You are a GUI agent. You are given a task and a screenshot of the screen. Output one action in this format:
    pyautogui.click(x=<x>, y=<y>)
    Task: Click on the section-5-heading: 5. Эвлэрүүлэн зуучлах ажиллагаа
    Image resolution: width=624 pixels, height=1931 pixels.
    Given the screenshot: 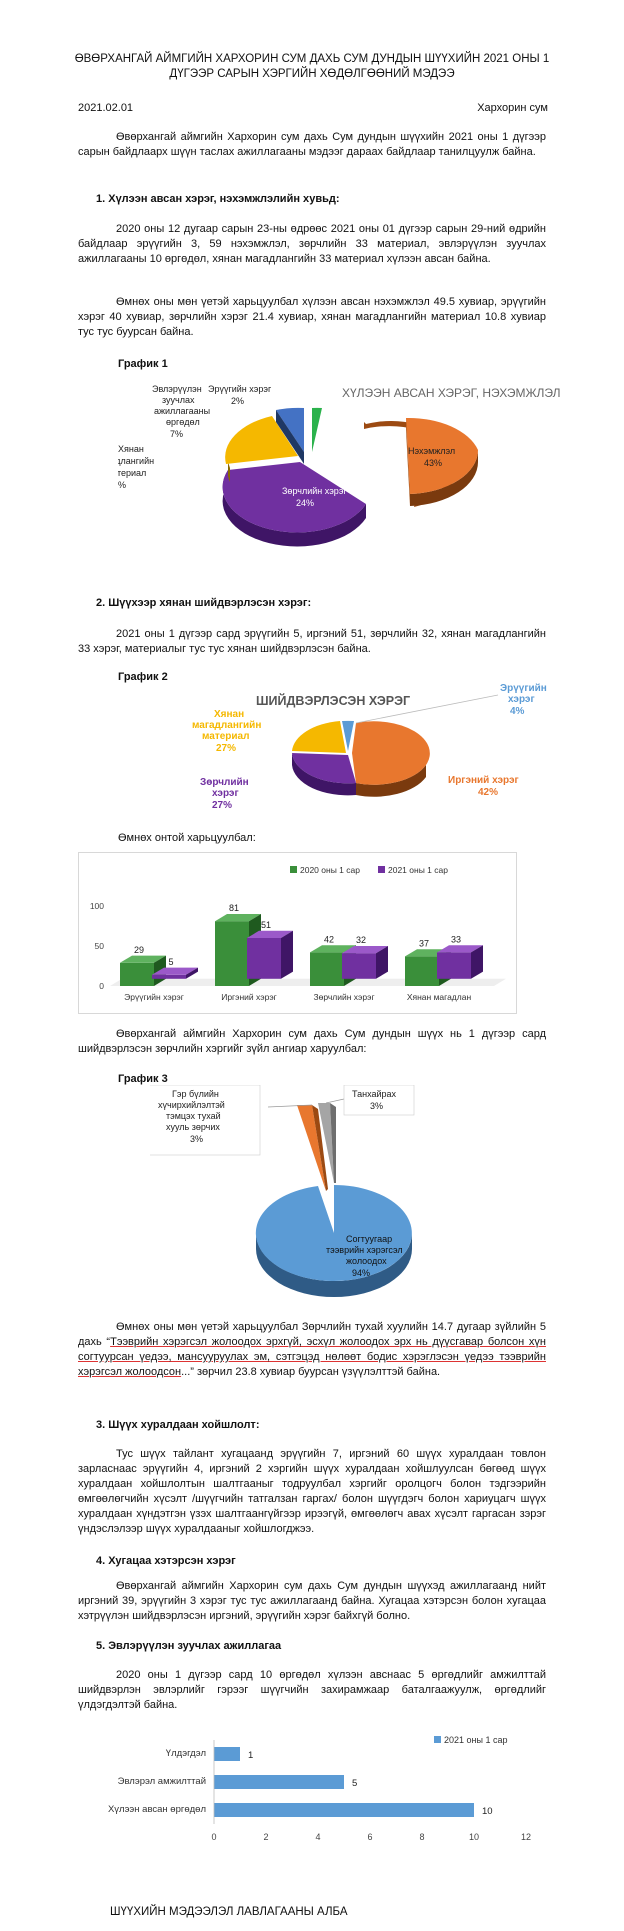 What is the action you would take?
    pyautogui.click(x=189, y=1646)
    